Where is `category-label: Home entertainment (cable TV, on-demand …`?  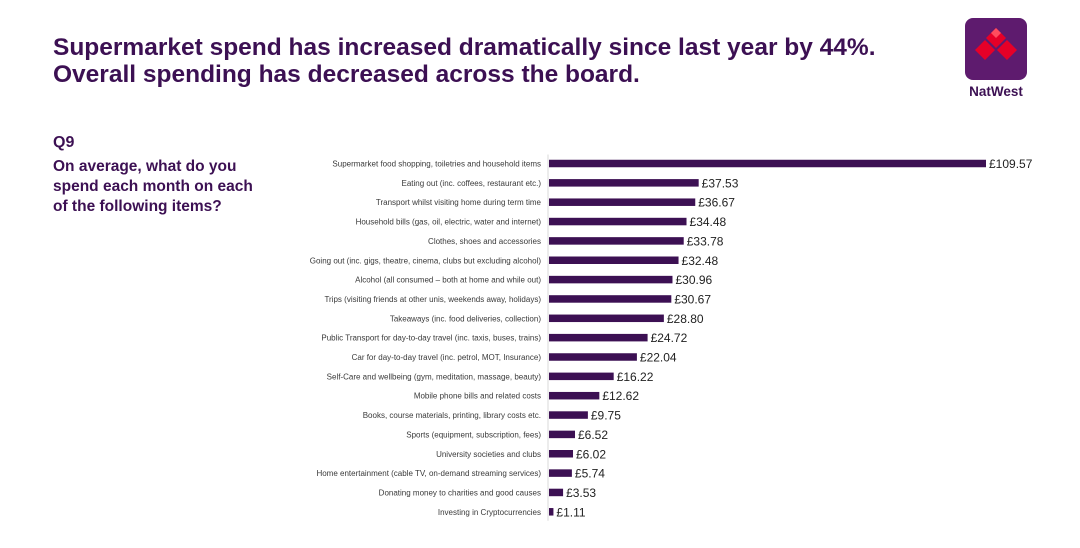 category-label: Home entertainment (cable TV, on-demand … is located at coordinates (428, 473).